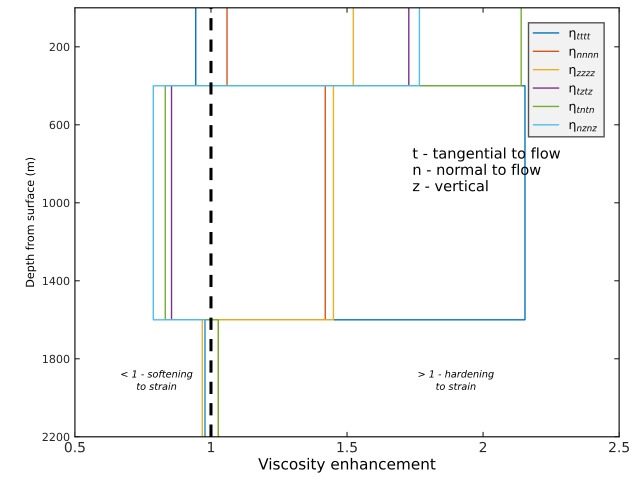 This screenshot has width=635, height=488. What do you see at coordinates (347, 447) in the screenshot?
I see `x-tick-label: 1.5` at bounding box center [347, 447].